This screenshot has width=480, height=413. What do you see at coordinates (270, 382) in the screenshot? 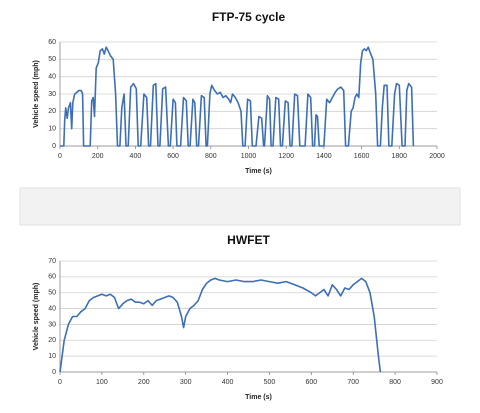
I see `x-tick-label: 500` at bounding box center [270, 382].